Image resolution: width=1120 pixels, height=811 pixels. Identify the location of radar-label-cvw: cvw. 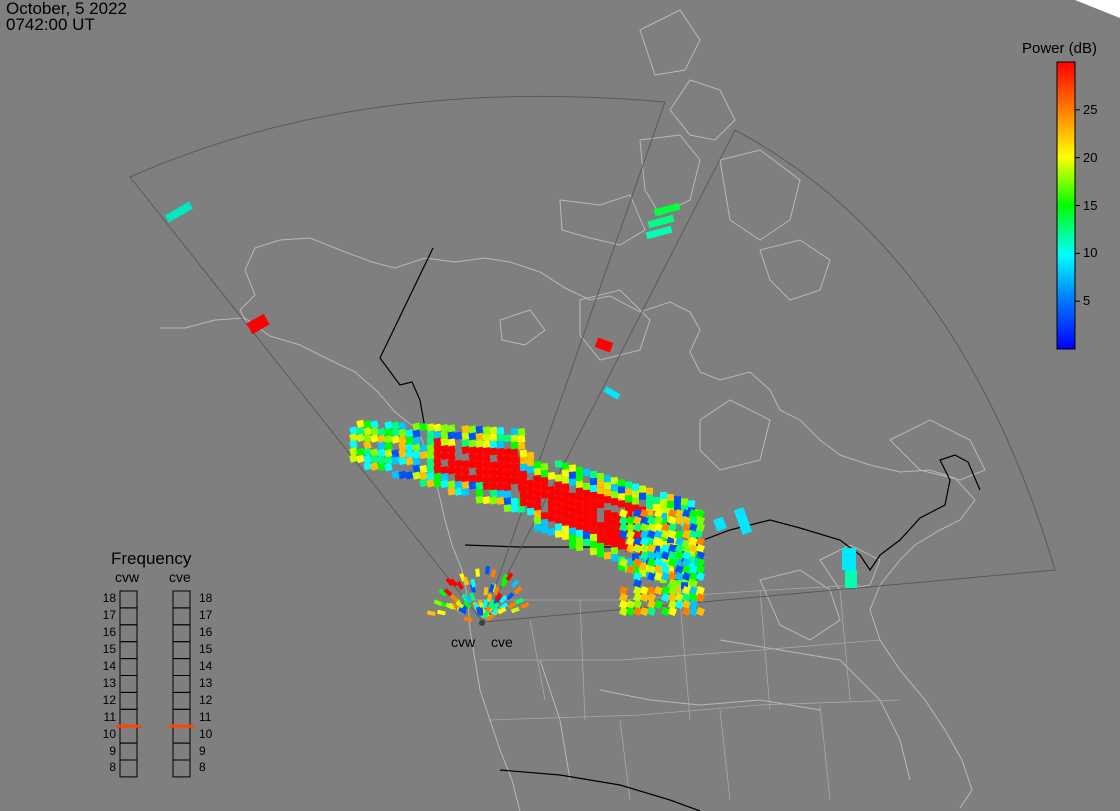
(463, 642).